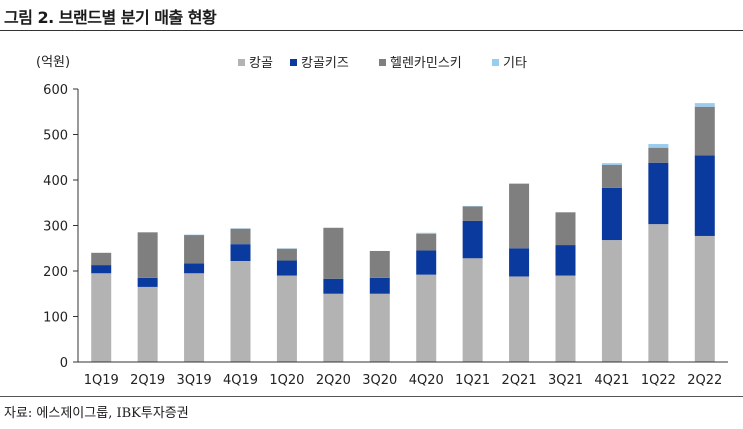 The image size is (743, 429). What do you see at coordinates (286, 380) in the screenshot?
I see `x-tick-label: 1Q20` at bounding box center [286, 380].